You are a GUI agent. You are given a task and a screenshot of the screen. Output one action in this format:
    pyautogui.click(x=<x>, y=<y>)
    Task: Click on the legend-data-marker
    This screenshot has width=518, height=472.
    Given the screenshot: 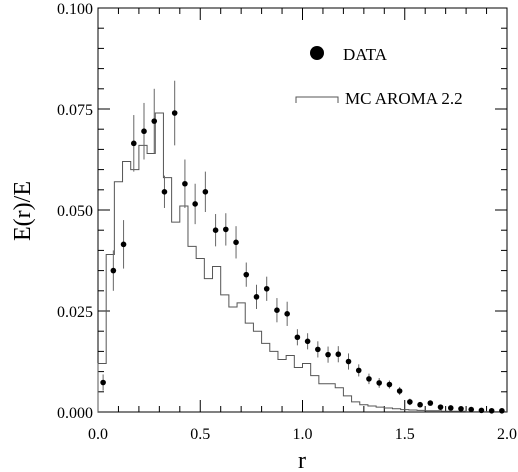 What is the action you would take?
    pyautogui.click(x=317, y=53)
    